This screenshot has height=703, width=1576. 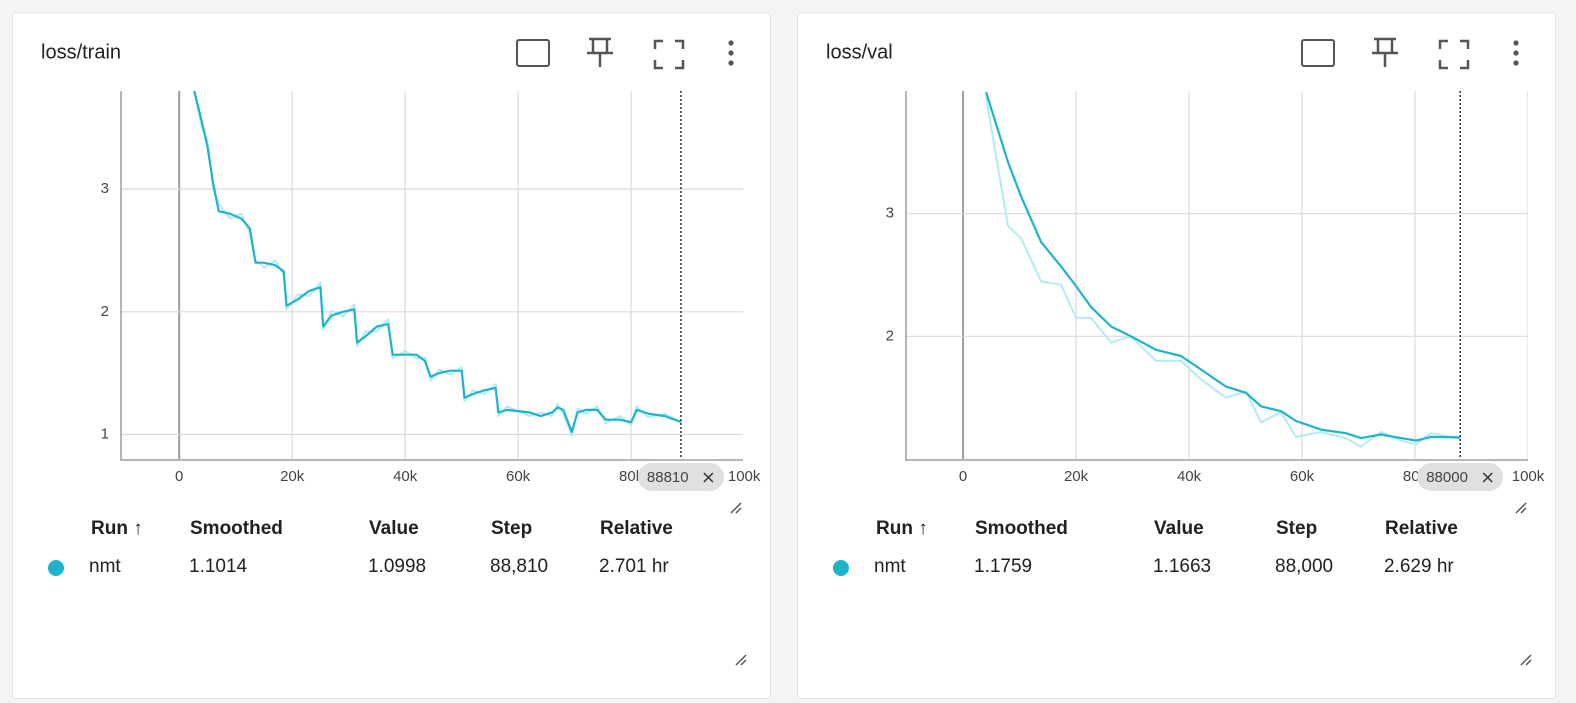 What do you see at coordinates (1003, 566) in the screenshot?
I see `table-cell: 1.1759` at bounding box center [1003, 566].